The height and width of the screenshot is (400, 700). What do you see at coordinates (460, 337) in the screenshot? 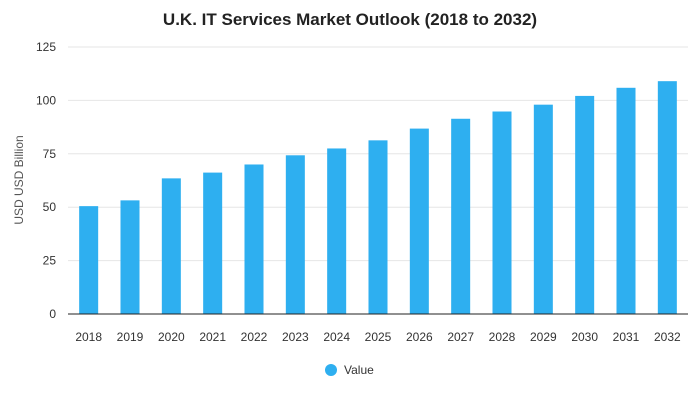
I see `x-tick-label: 2027` at bounding box center [460, 337].